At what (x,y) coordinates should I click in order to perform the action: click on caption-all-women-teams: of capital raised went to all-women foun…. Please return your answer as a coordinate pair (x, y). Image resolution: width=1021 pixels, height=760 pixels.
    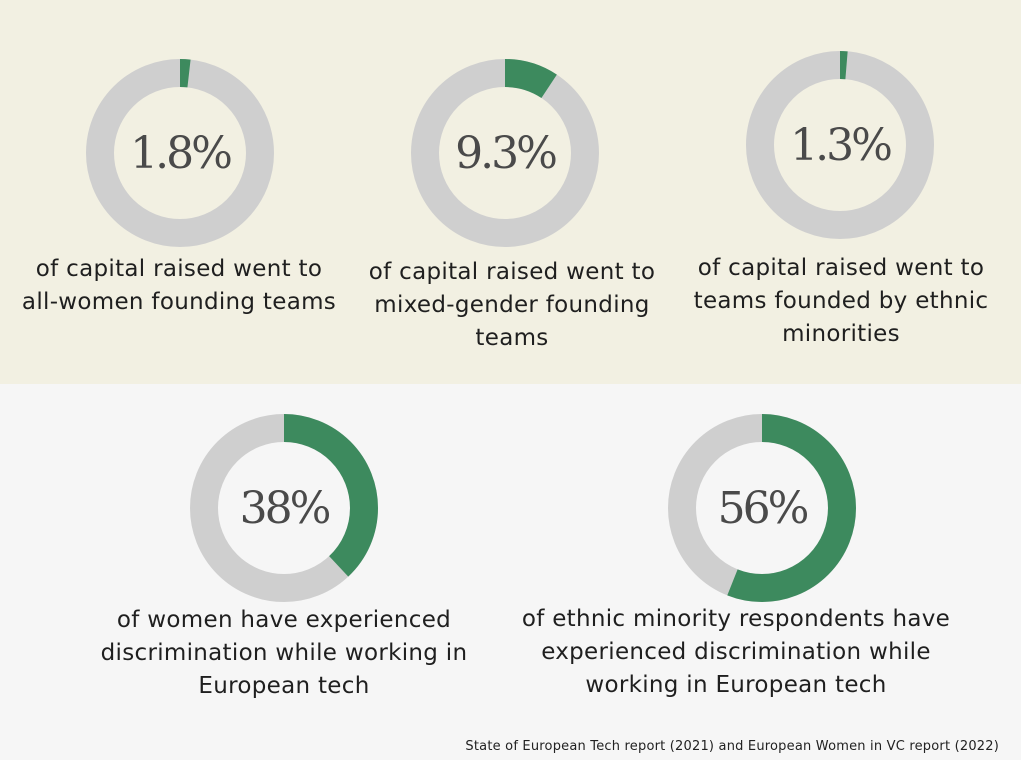
    Looking at the image, I should click on (179, 285).